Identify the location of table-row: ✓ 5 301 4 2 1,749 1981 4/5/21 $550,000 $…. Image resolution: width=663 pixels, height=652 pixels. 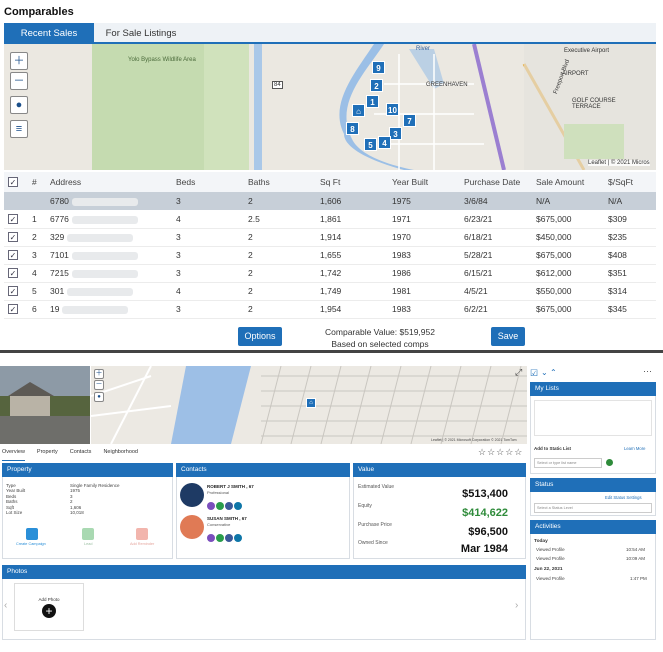
(330, 291).